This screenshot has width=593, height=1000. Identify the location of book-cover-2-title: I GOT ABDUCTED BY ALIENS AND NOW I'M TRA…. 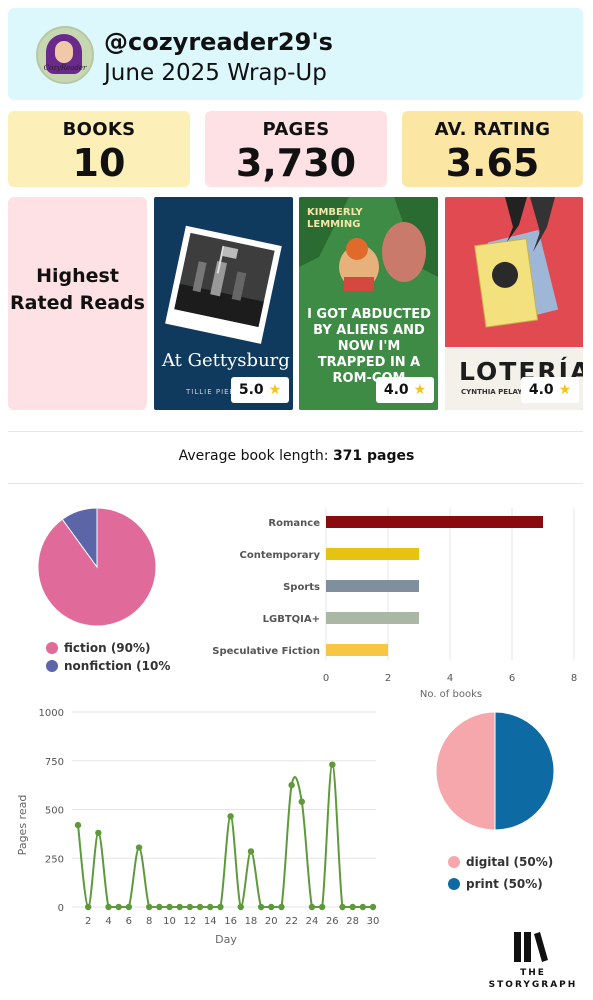
(369, 346).